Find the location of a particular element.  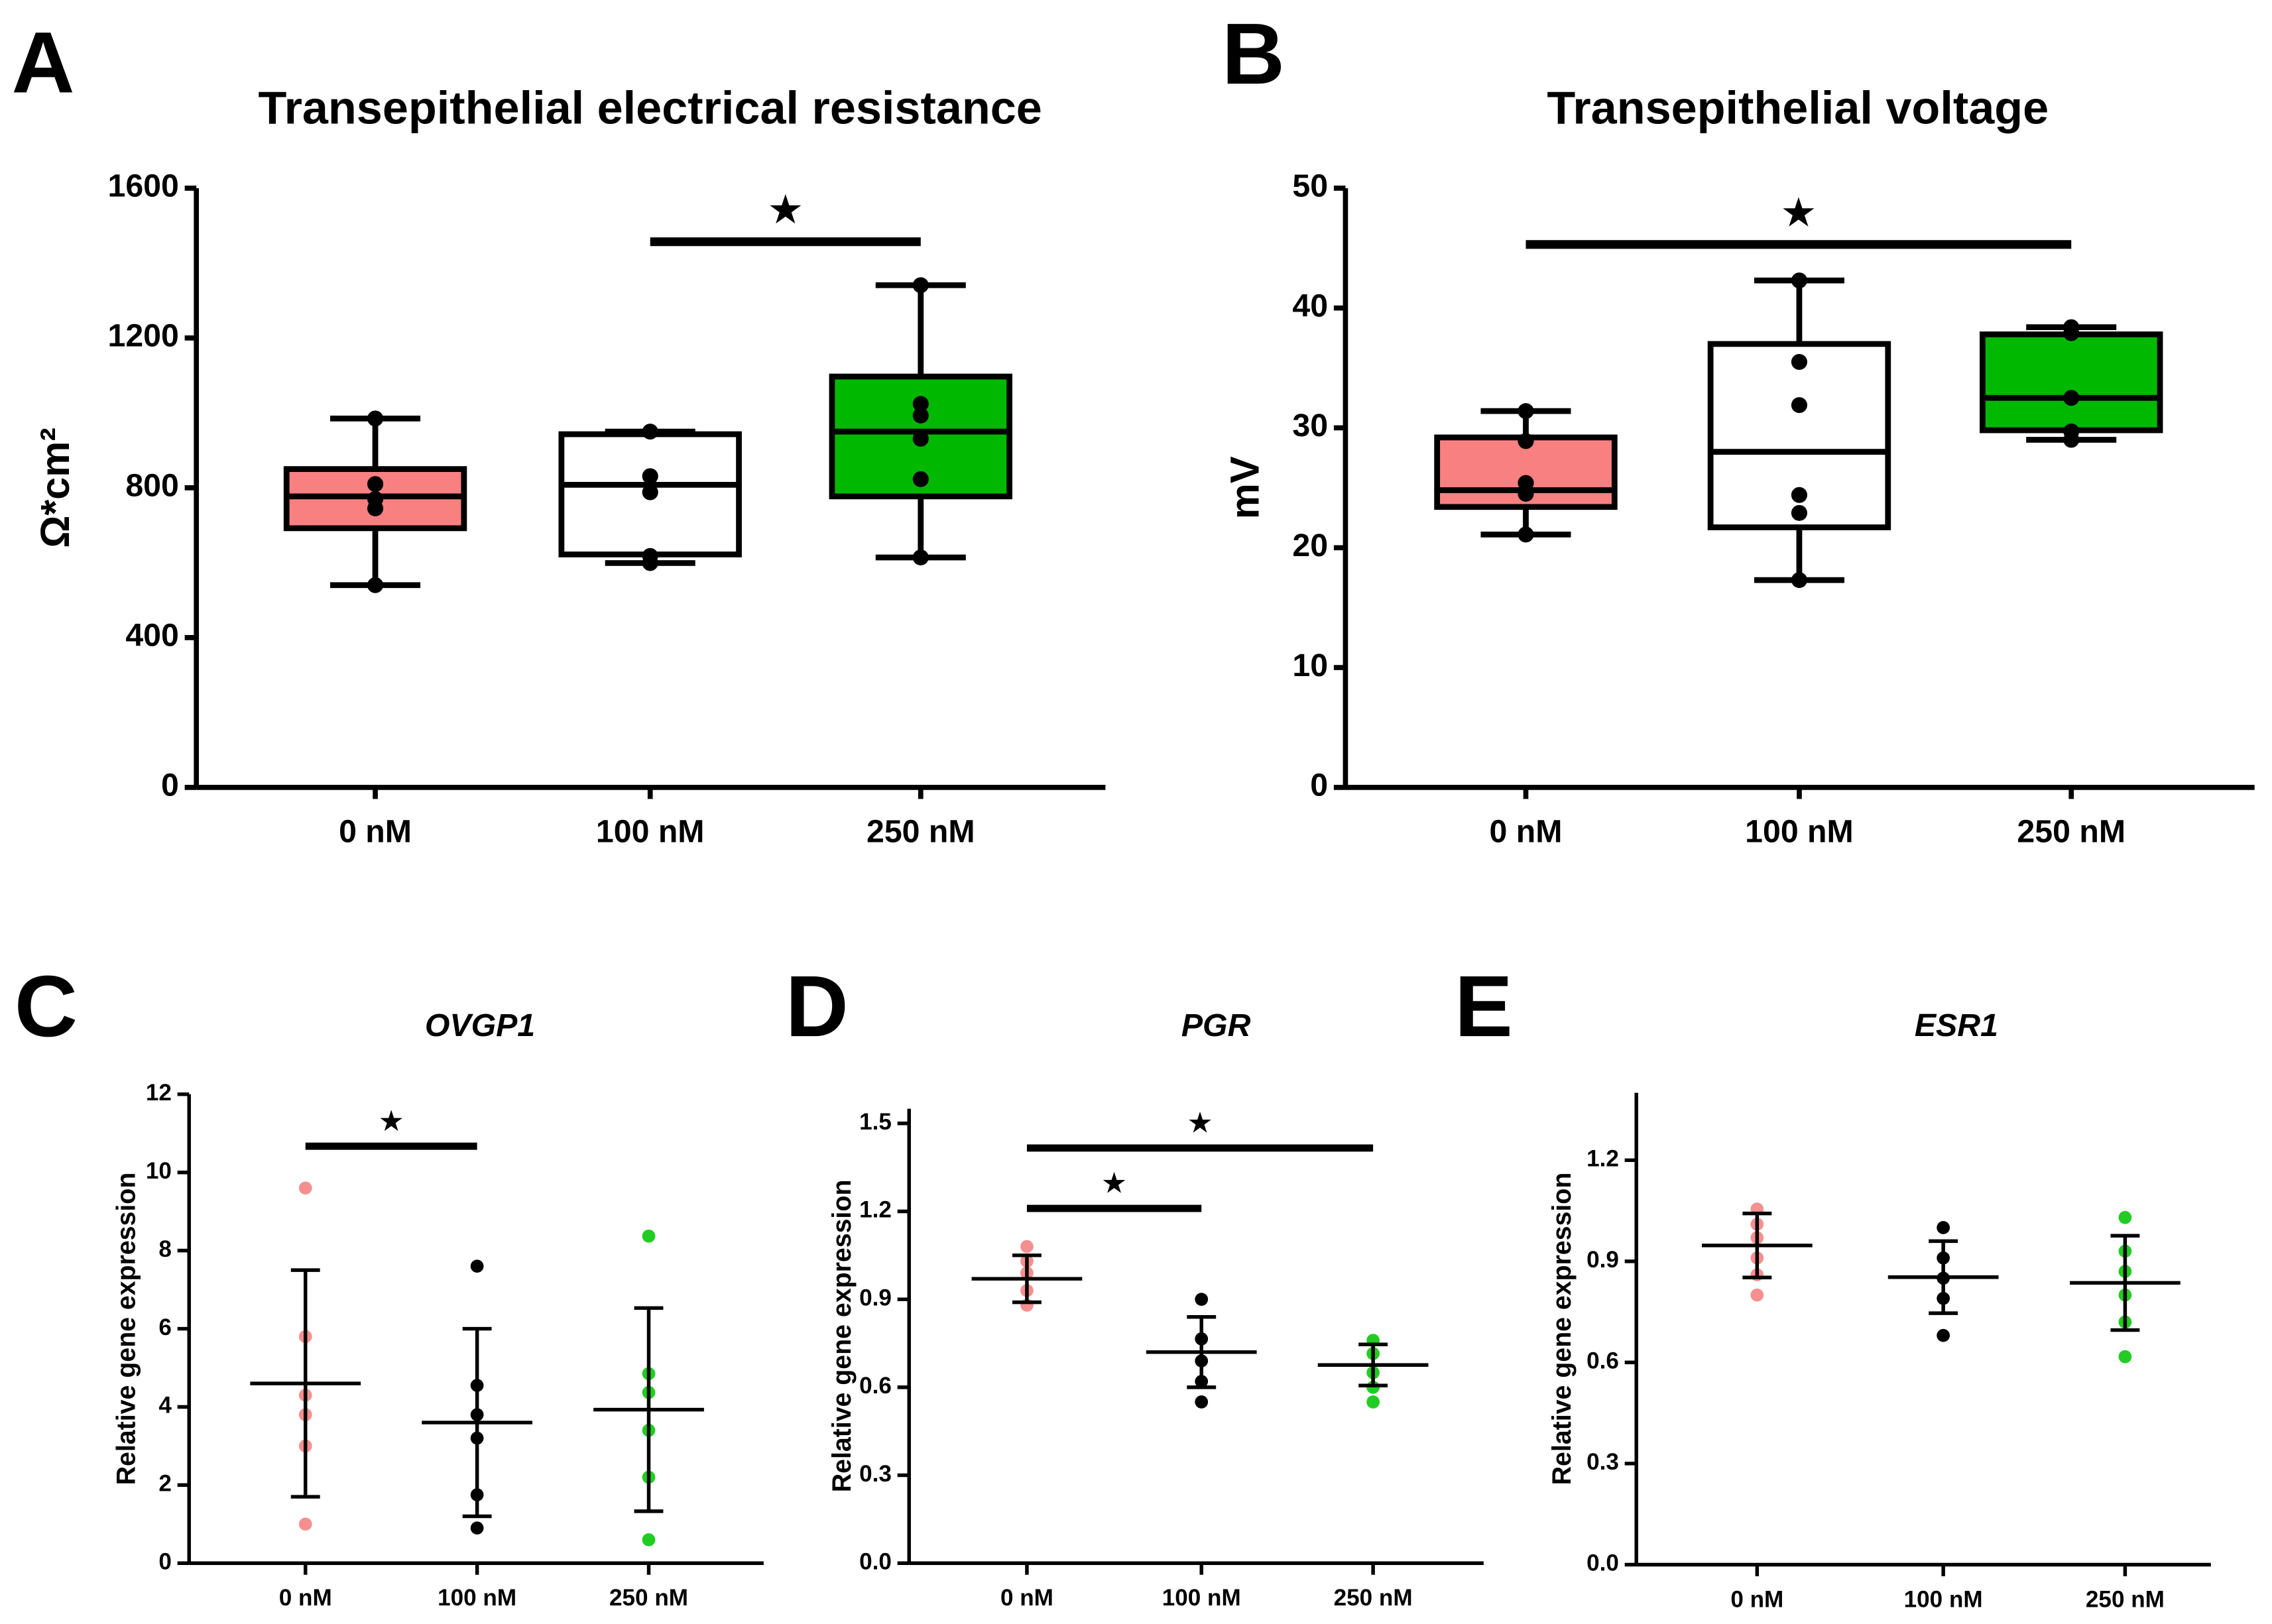

y-tick-label: 0.3 is located at coordinates (1603, 1462).